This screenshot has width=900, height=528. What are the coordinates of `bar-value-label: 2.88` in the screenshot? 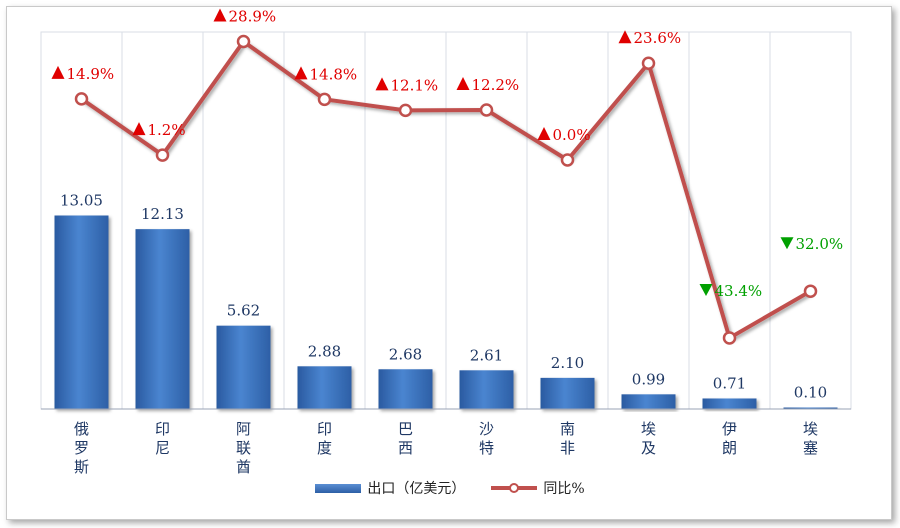 It's located at (324, 351).